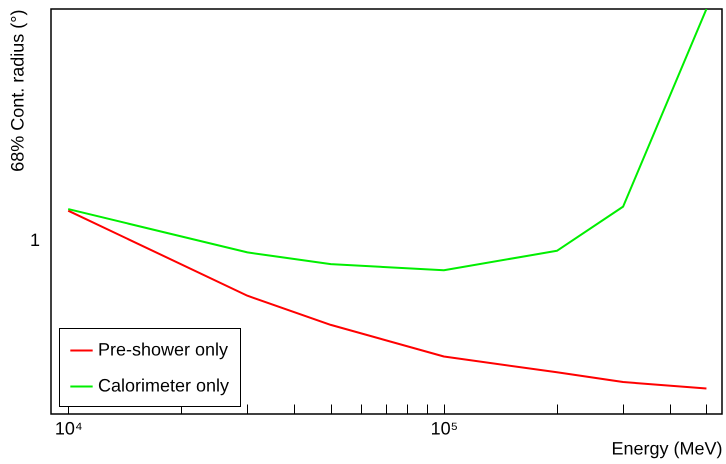 This screenshot has width=726, height=464. What do you see at coordinates (163, 350) in the screenshot?
I see `legend-label: Pre-shower only` at bounding box center [163, 350].